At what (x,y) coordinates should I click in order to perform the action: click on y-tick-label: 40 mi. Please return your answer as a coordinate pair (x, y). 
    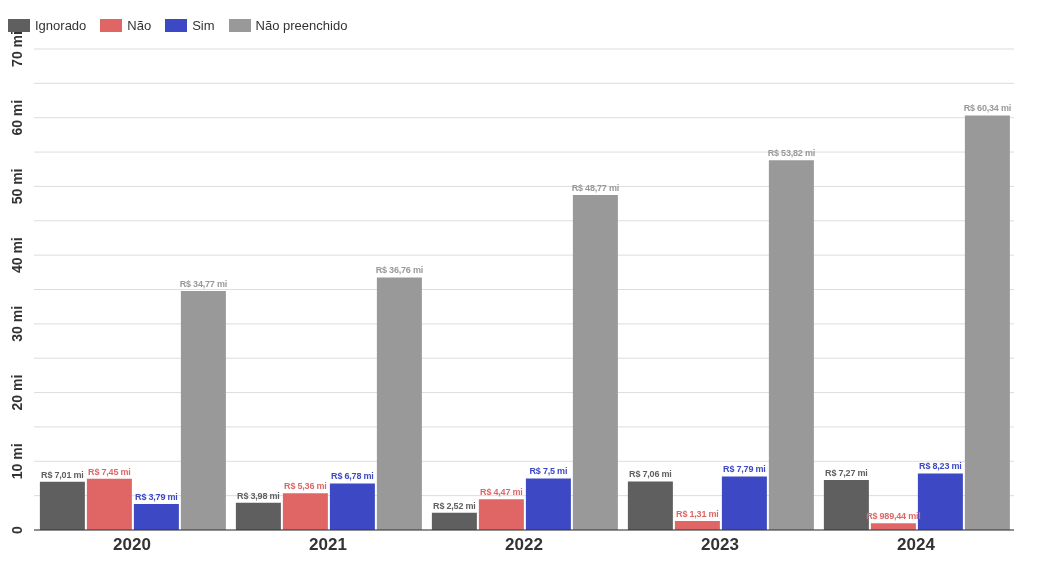
    Looking at the image, I should click on (17, 255).